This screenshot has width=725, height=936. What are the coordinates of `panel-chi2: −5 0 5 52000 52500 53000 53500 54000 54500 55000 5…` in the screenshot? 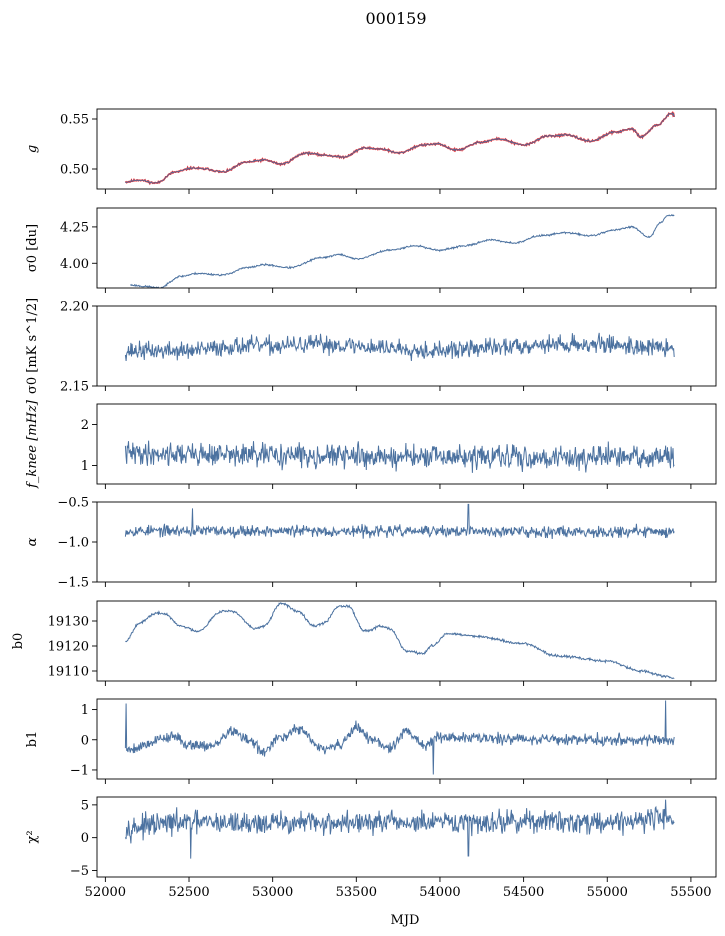 It's located at (371, 848).